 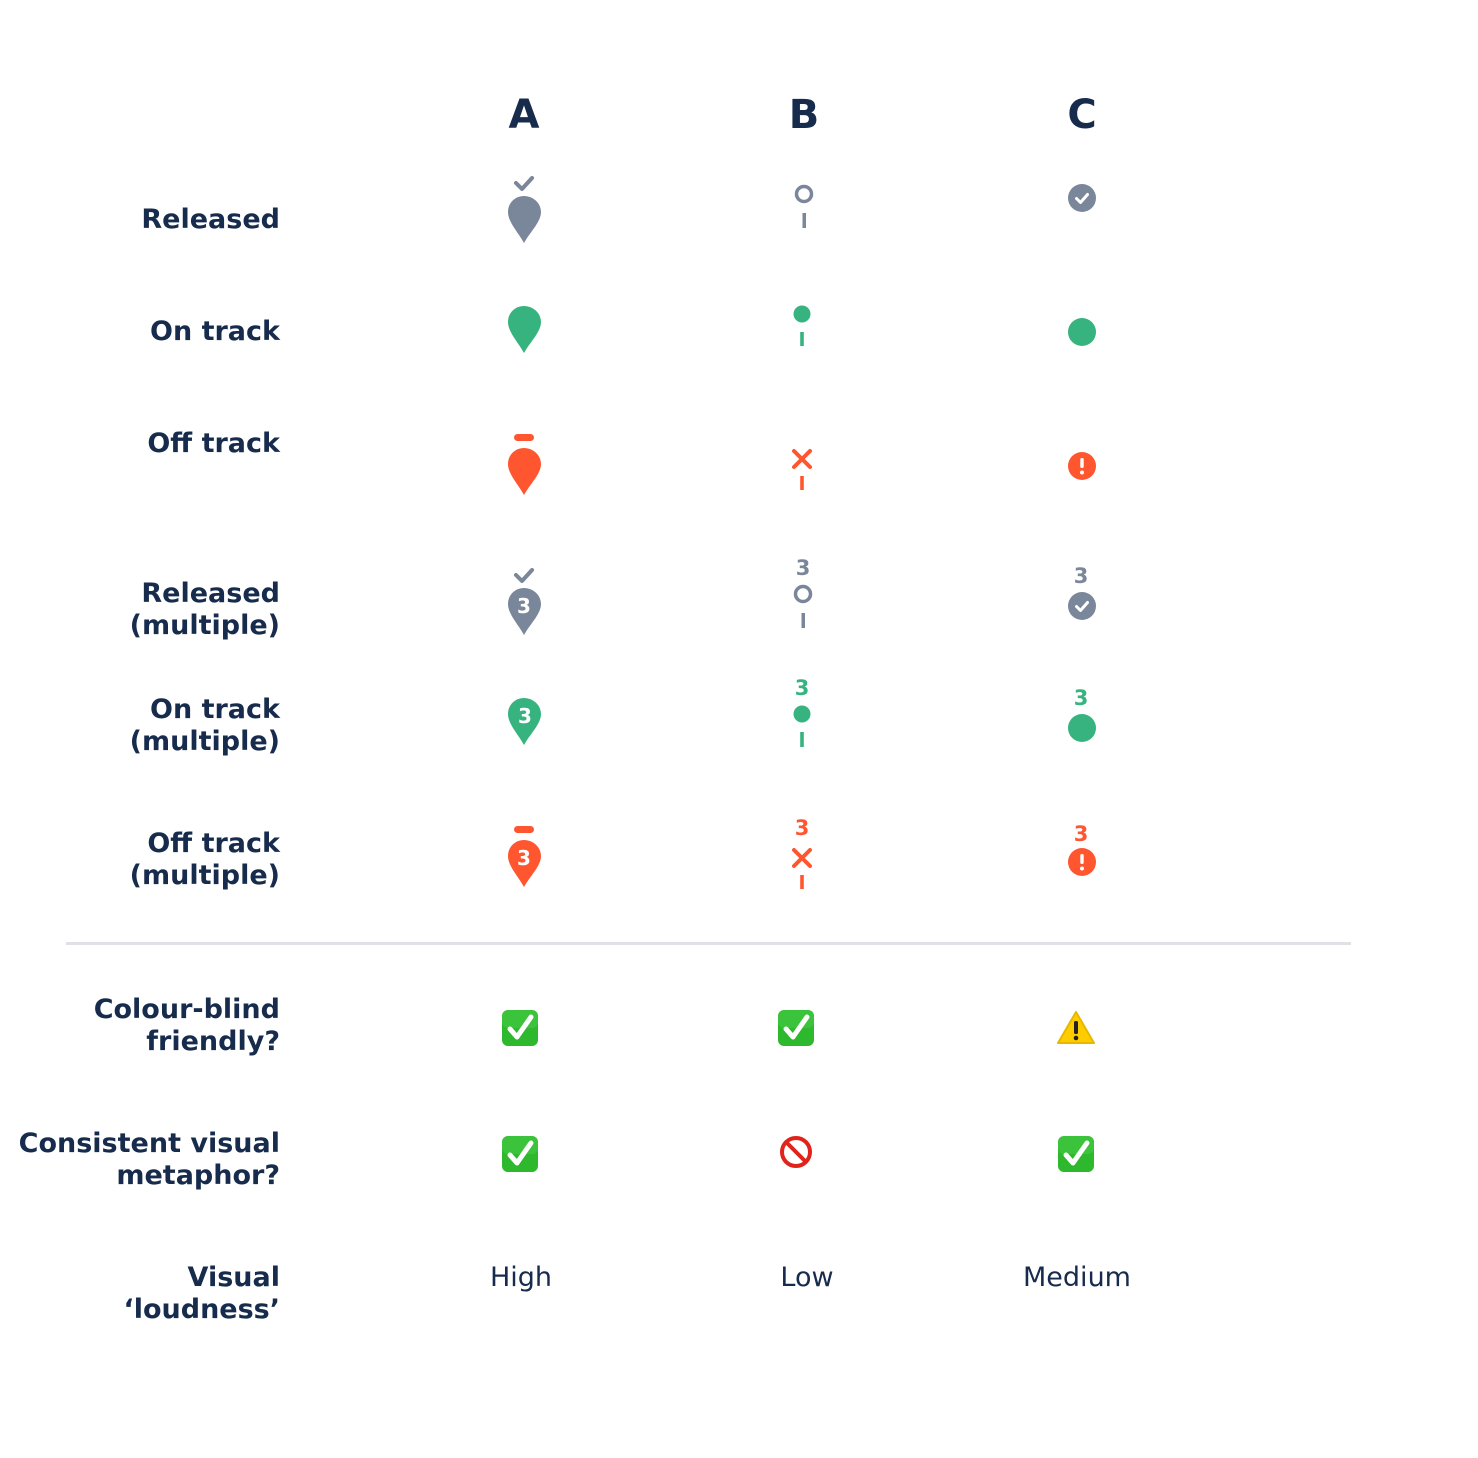 I want to click on row-label-on-track-multiple: On track (multiple), so click(x=140, y=726).